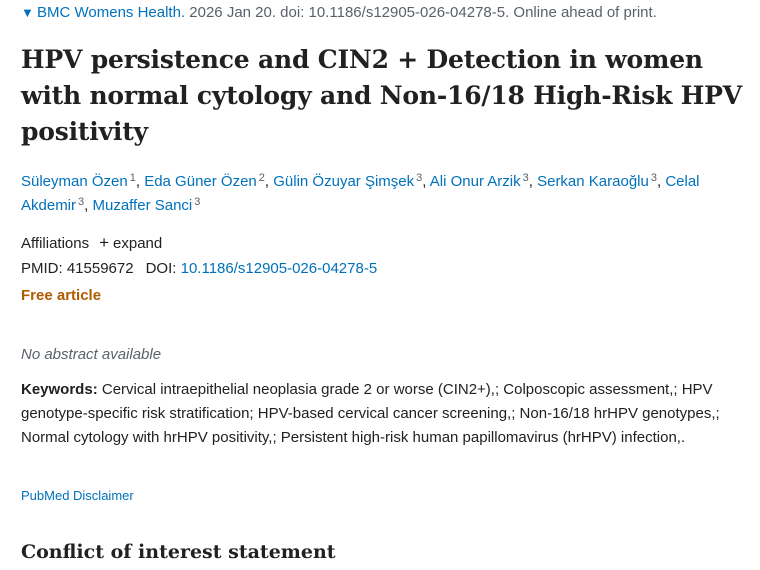 Image resolution: width=760 pixels, height=570 pixels. I want to click on author-entry: Serkan Karaoğlu 3,, so click(601, 181).